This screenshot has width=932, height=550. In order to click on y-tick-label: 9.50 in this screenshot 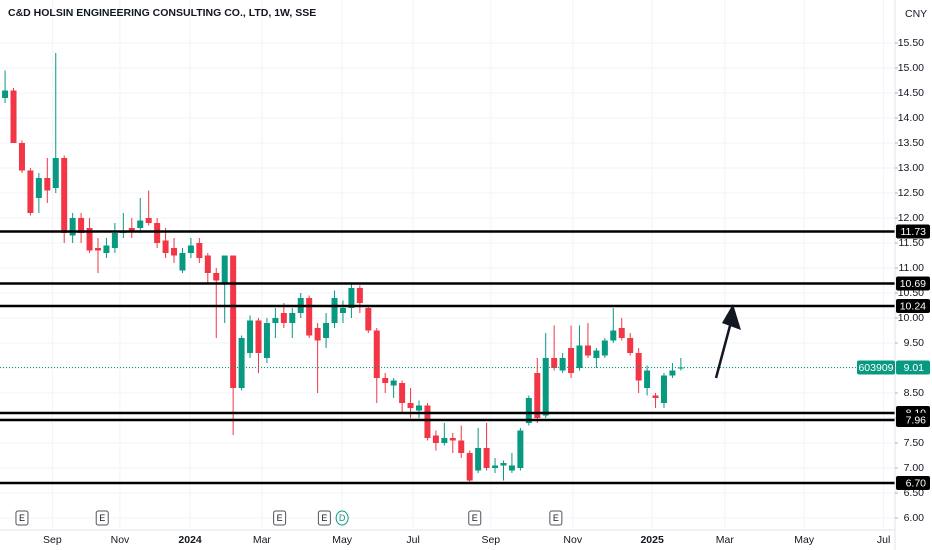, I will do `click(914, 343)`.